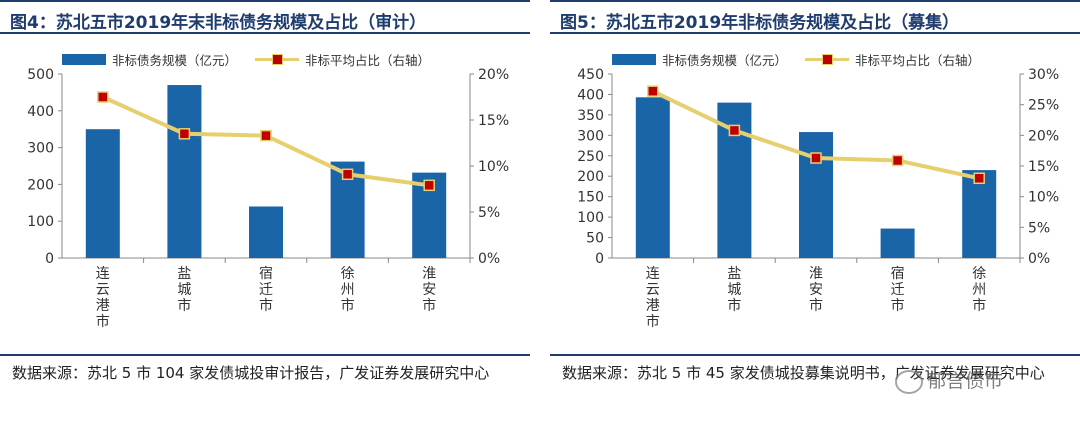 This screenshot has width=1080, height=426. What do you see at coordinates (1043, 106) in the screenshot?
I see `y2-tick-label: 25%` at bounding box center [1043, 106].